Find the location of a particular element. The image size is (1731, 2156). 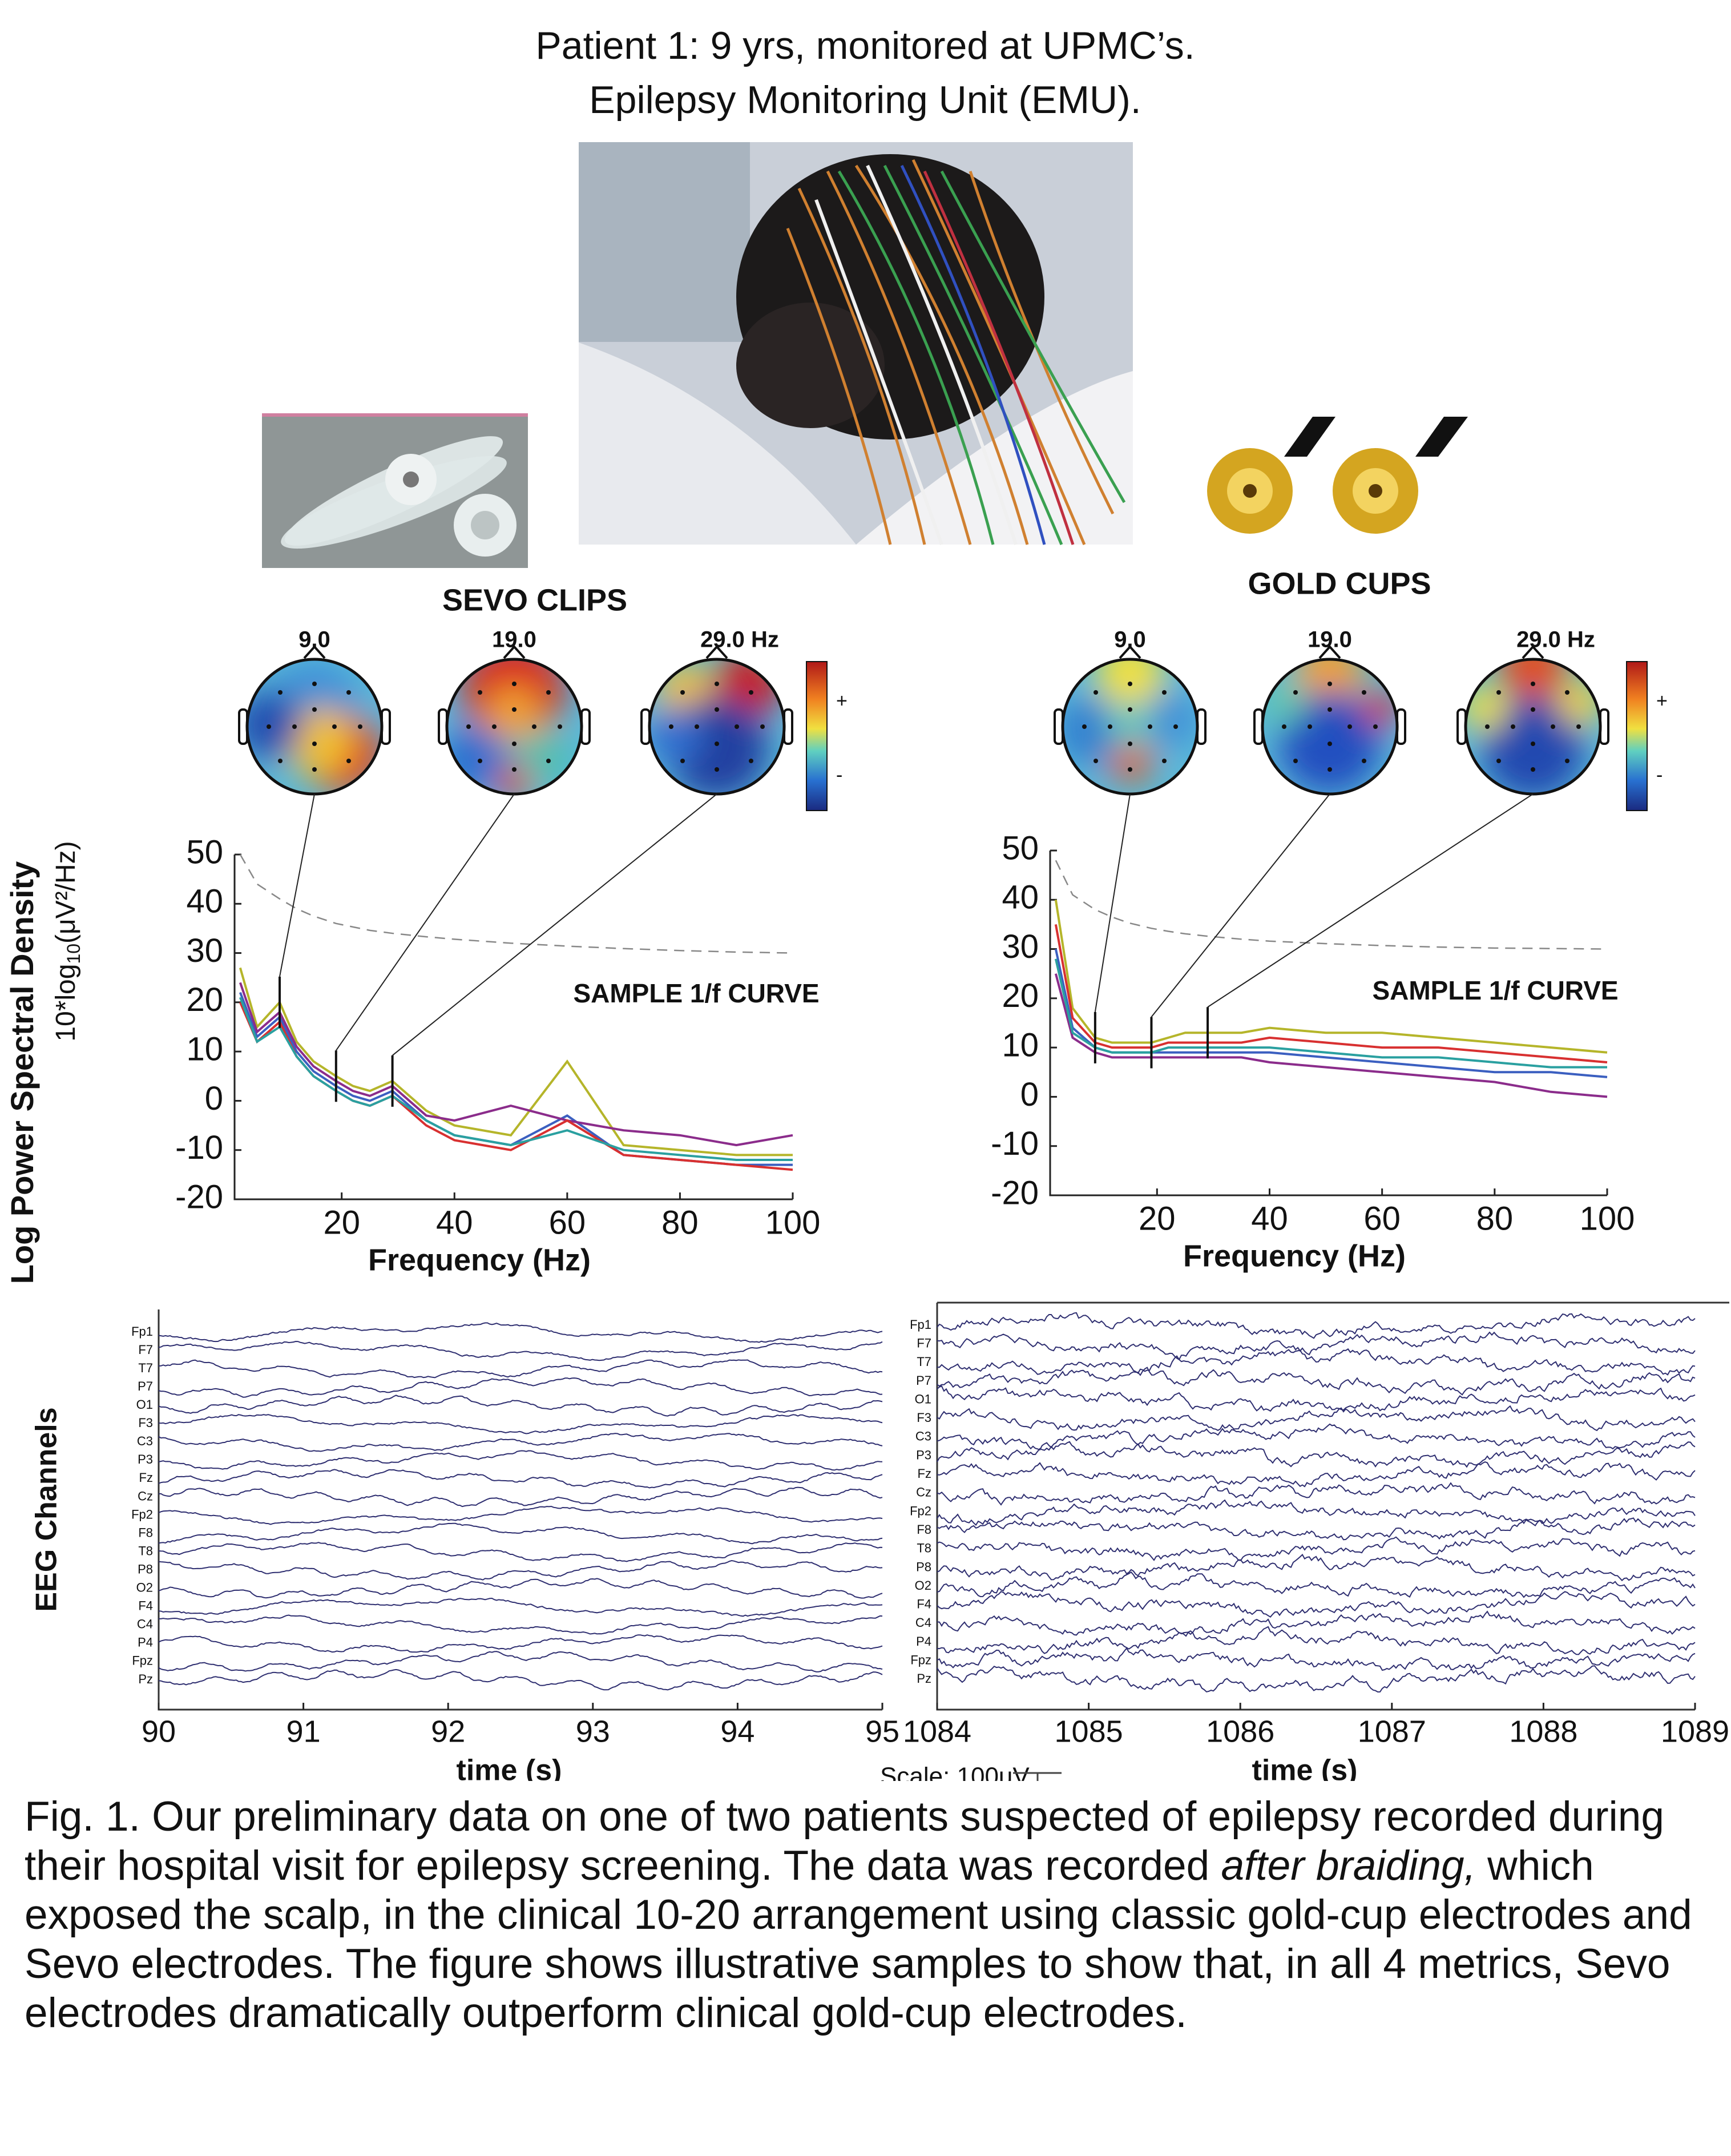

y-tick-label: 20 is located at coordinates (204, 999).